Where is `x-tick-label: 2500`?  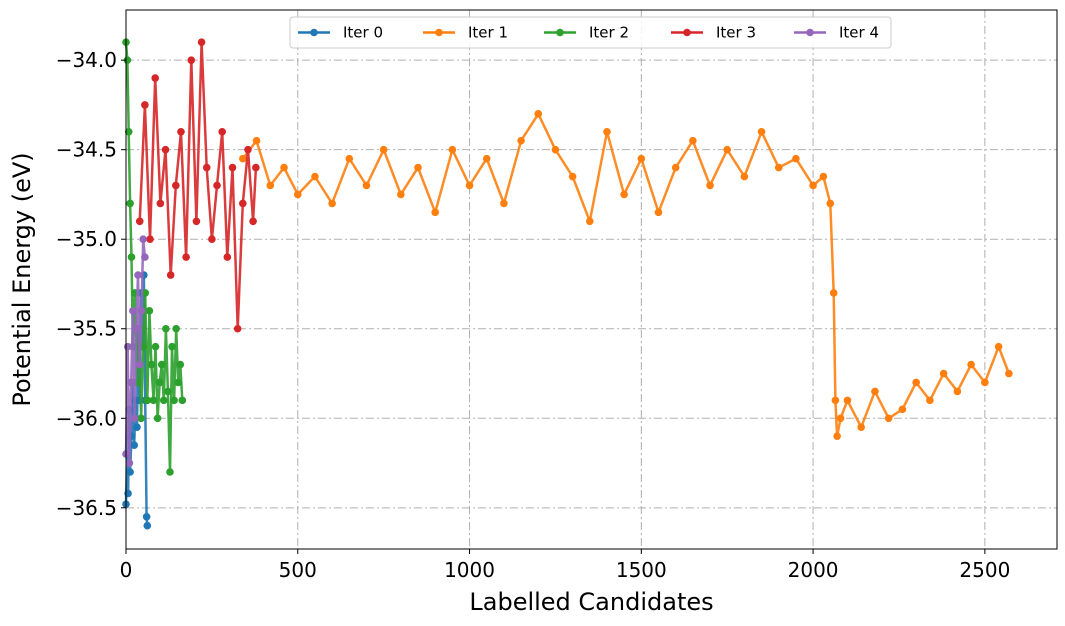 x-tick-label: 2500 is located at coordinates (984, 570).